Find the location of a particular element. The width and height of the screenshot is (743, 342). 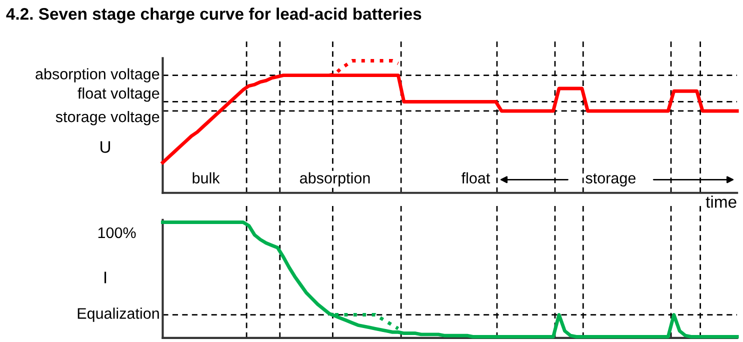

chart-title: 4.2. Seven stage charge curve for lead-acid batteries is located at coordinates (214, 16).